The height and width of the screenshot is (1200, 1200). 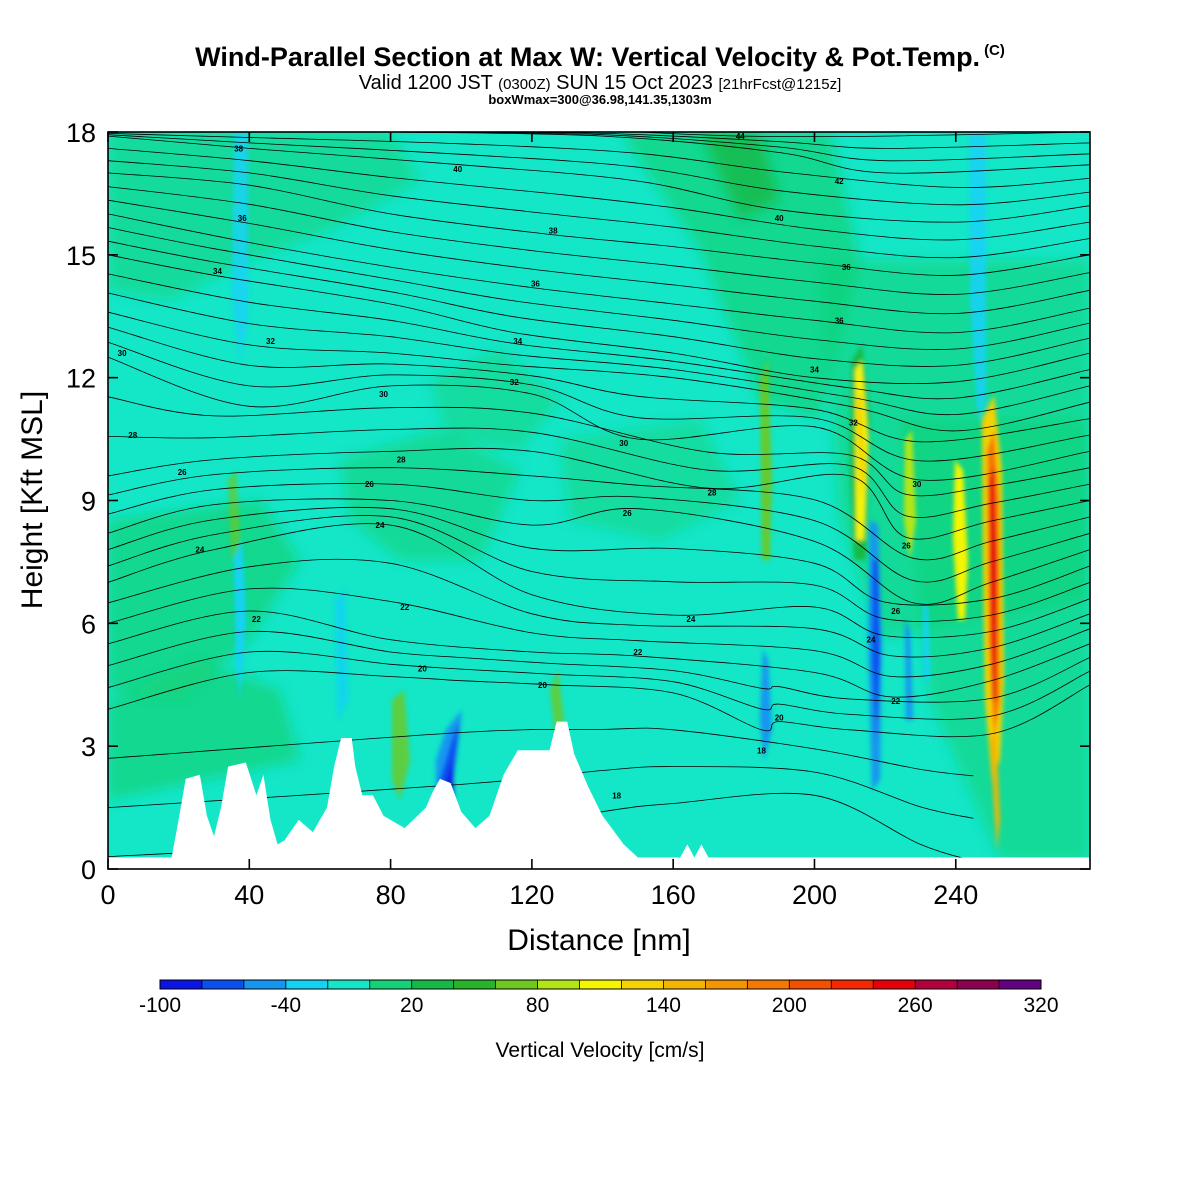 What do you see at coordinates (780, 84) in the screenshot?
I see `forecast-note: [21hrFcst@1215z]` at bounding box center [780, 84].